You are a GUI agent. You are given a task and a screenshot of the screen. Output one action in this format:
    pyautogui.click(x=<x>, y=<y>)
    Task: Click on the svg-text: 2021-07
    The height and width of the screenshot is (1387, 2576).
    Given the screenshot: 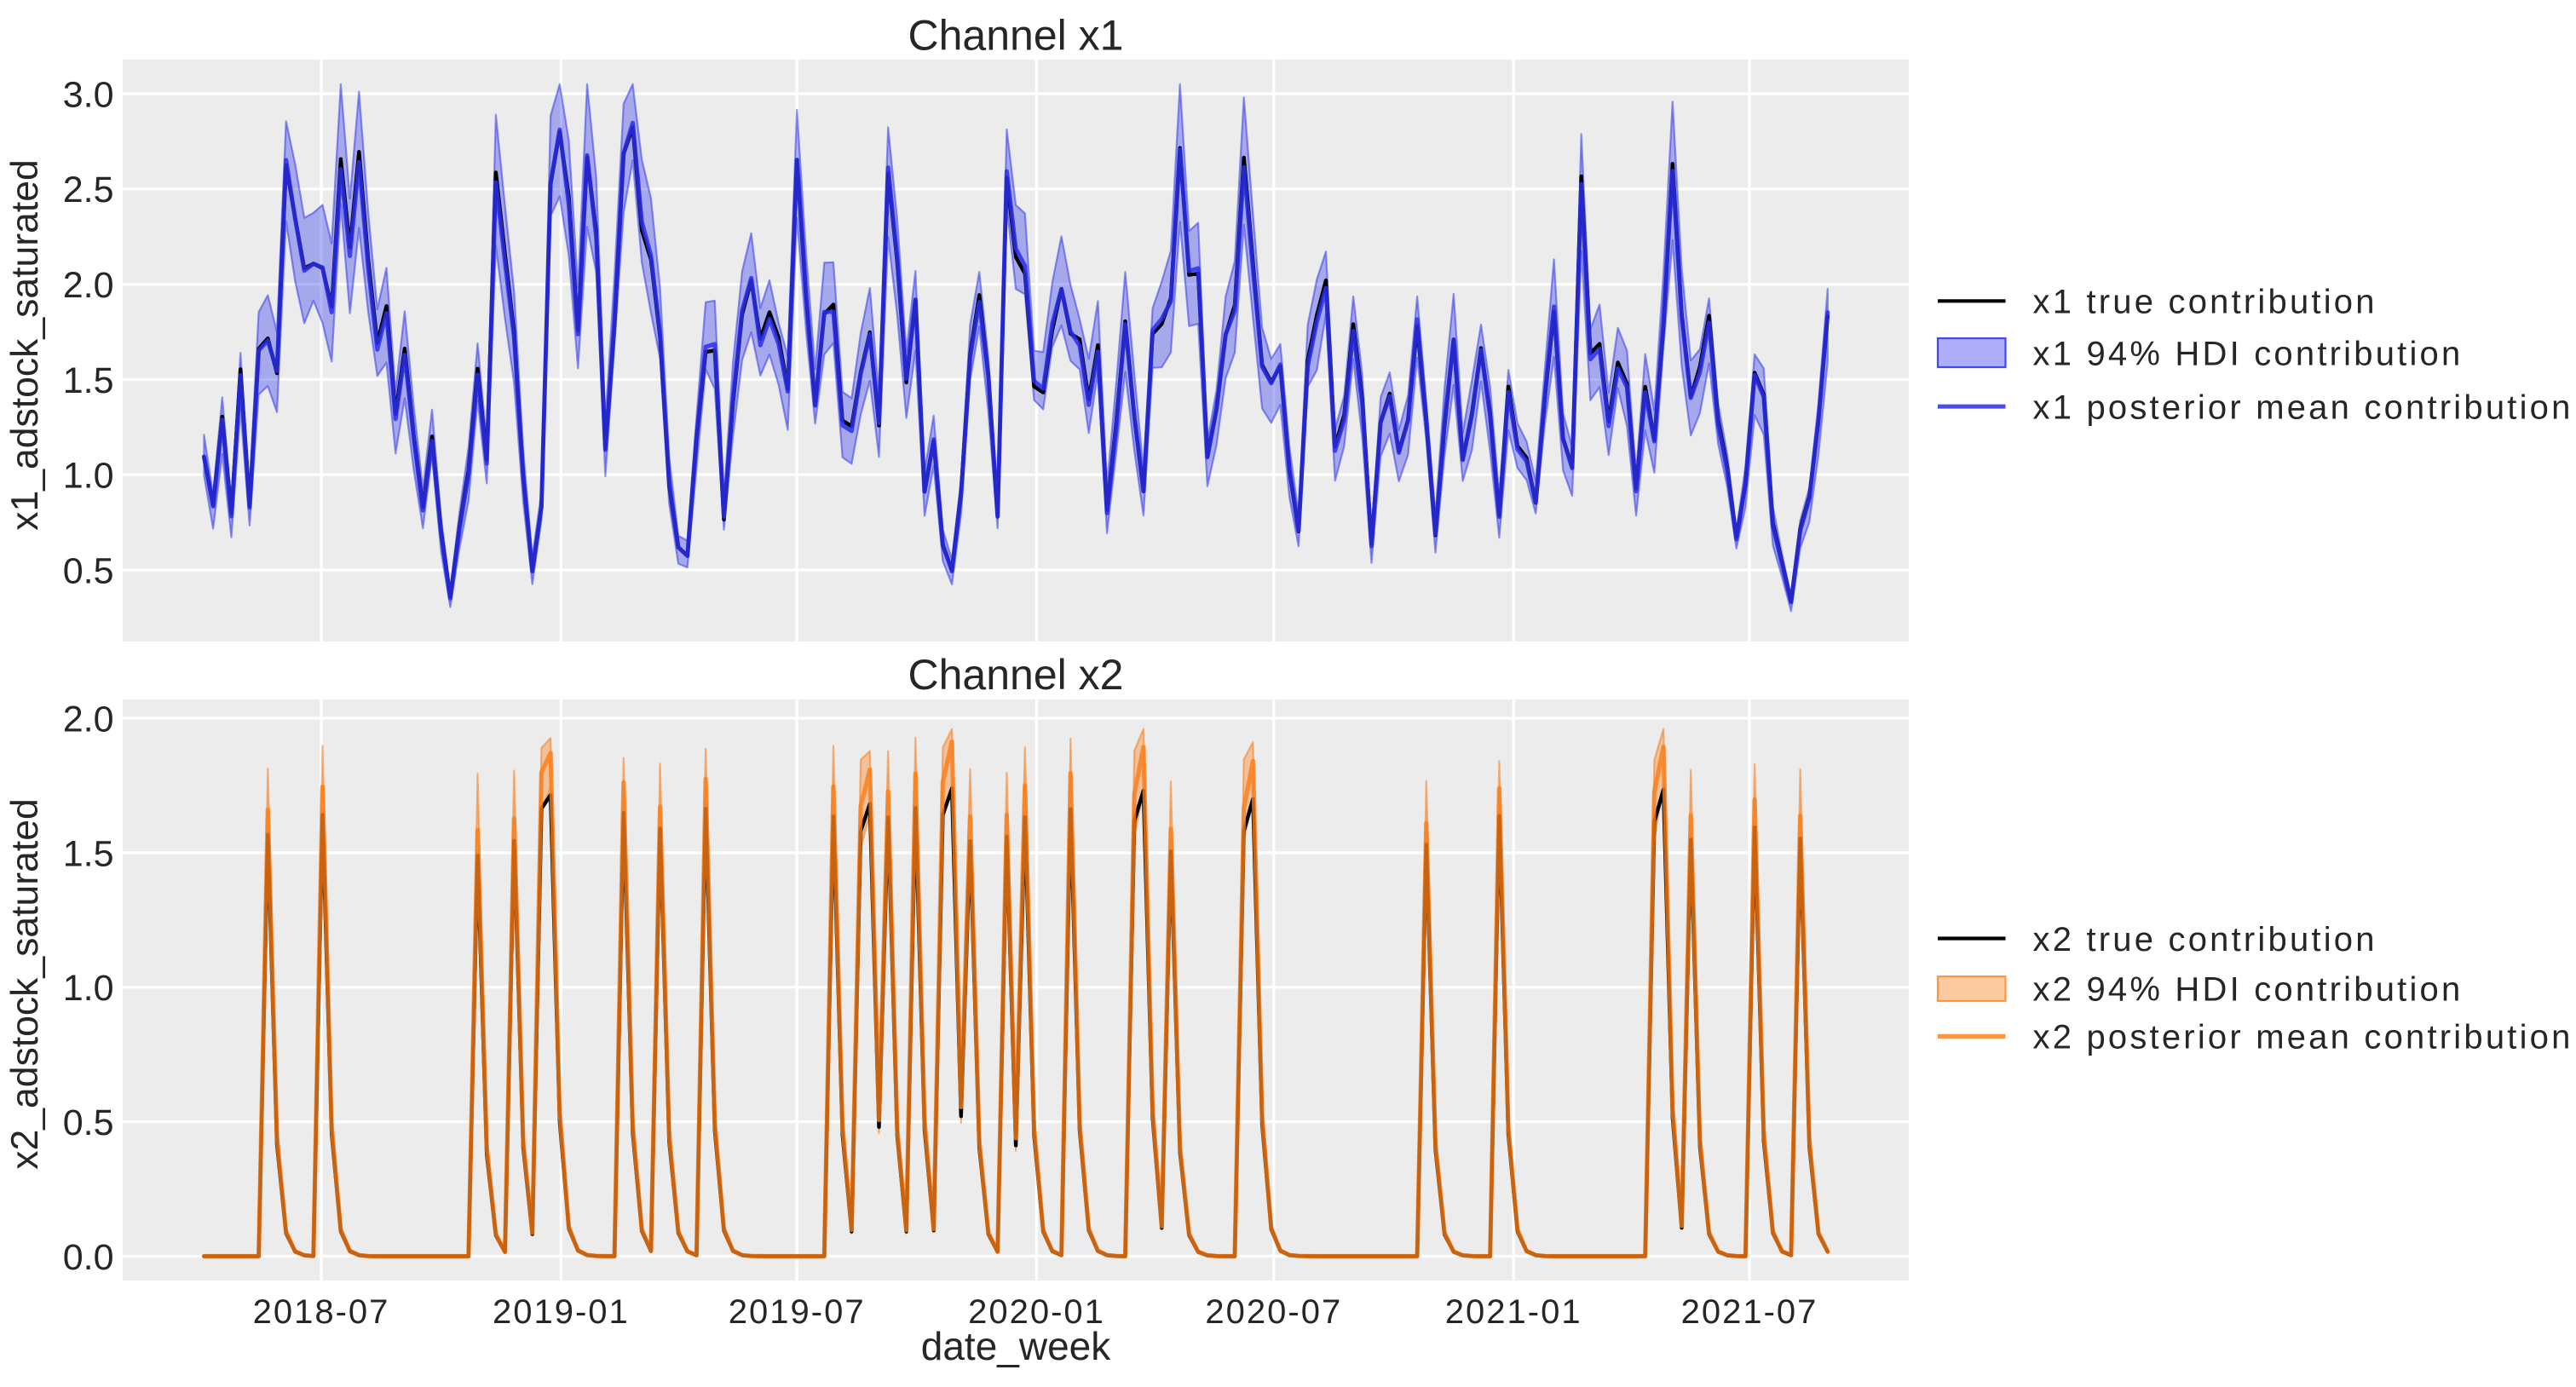 What is the action you would take?
    pyautogui.click(x=1749, y=1312)
    